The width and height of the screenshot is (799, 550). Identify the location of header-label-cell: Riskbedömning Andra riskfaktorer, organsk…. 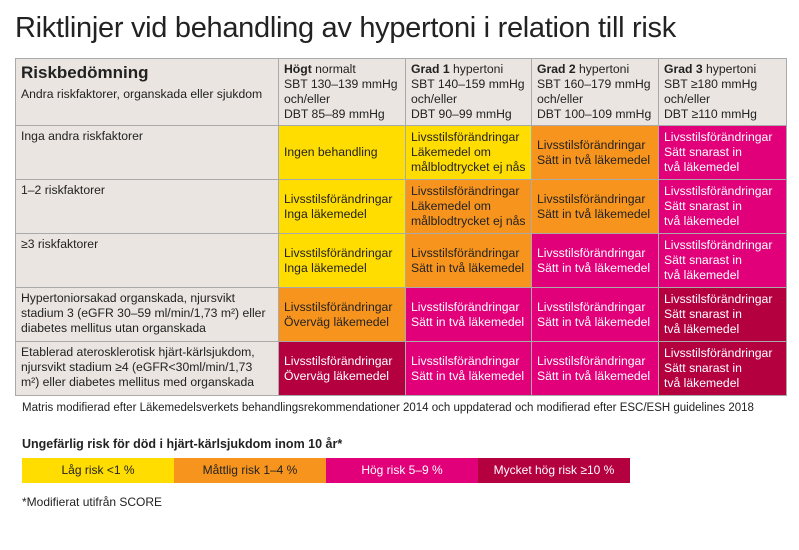
(147, 92).